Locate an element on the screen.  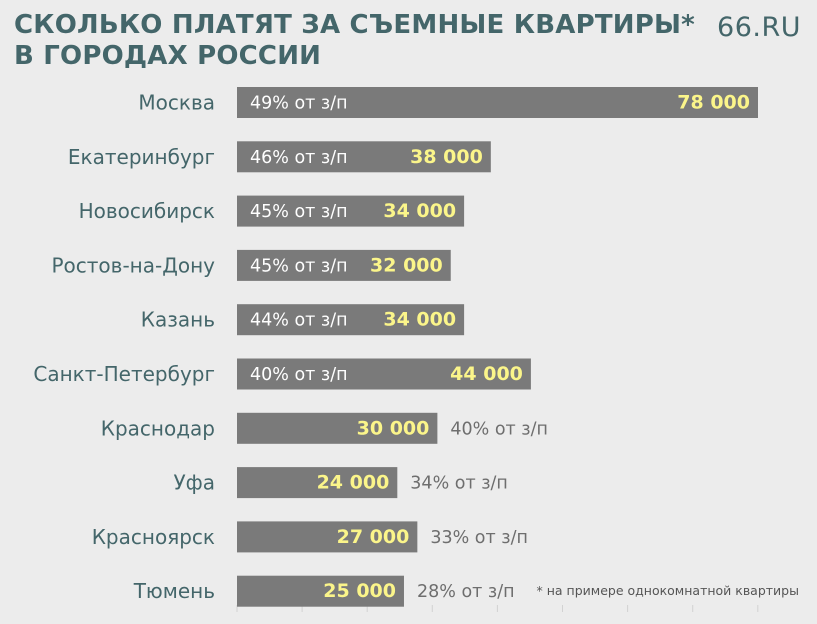
data-label-salary-share: 49% от з/п is located at coordinates (299, 104).